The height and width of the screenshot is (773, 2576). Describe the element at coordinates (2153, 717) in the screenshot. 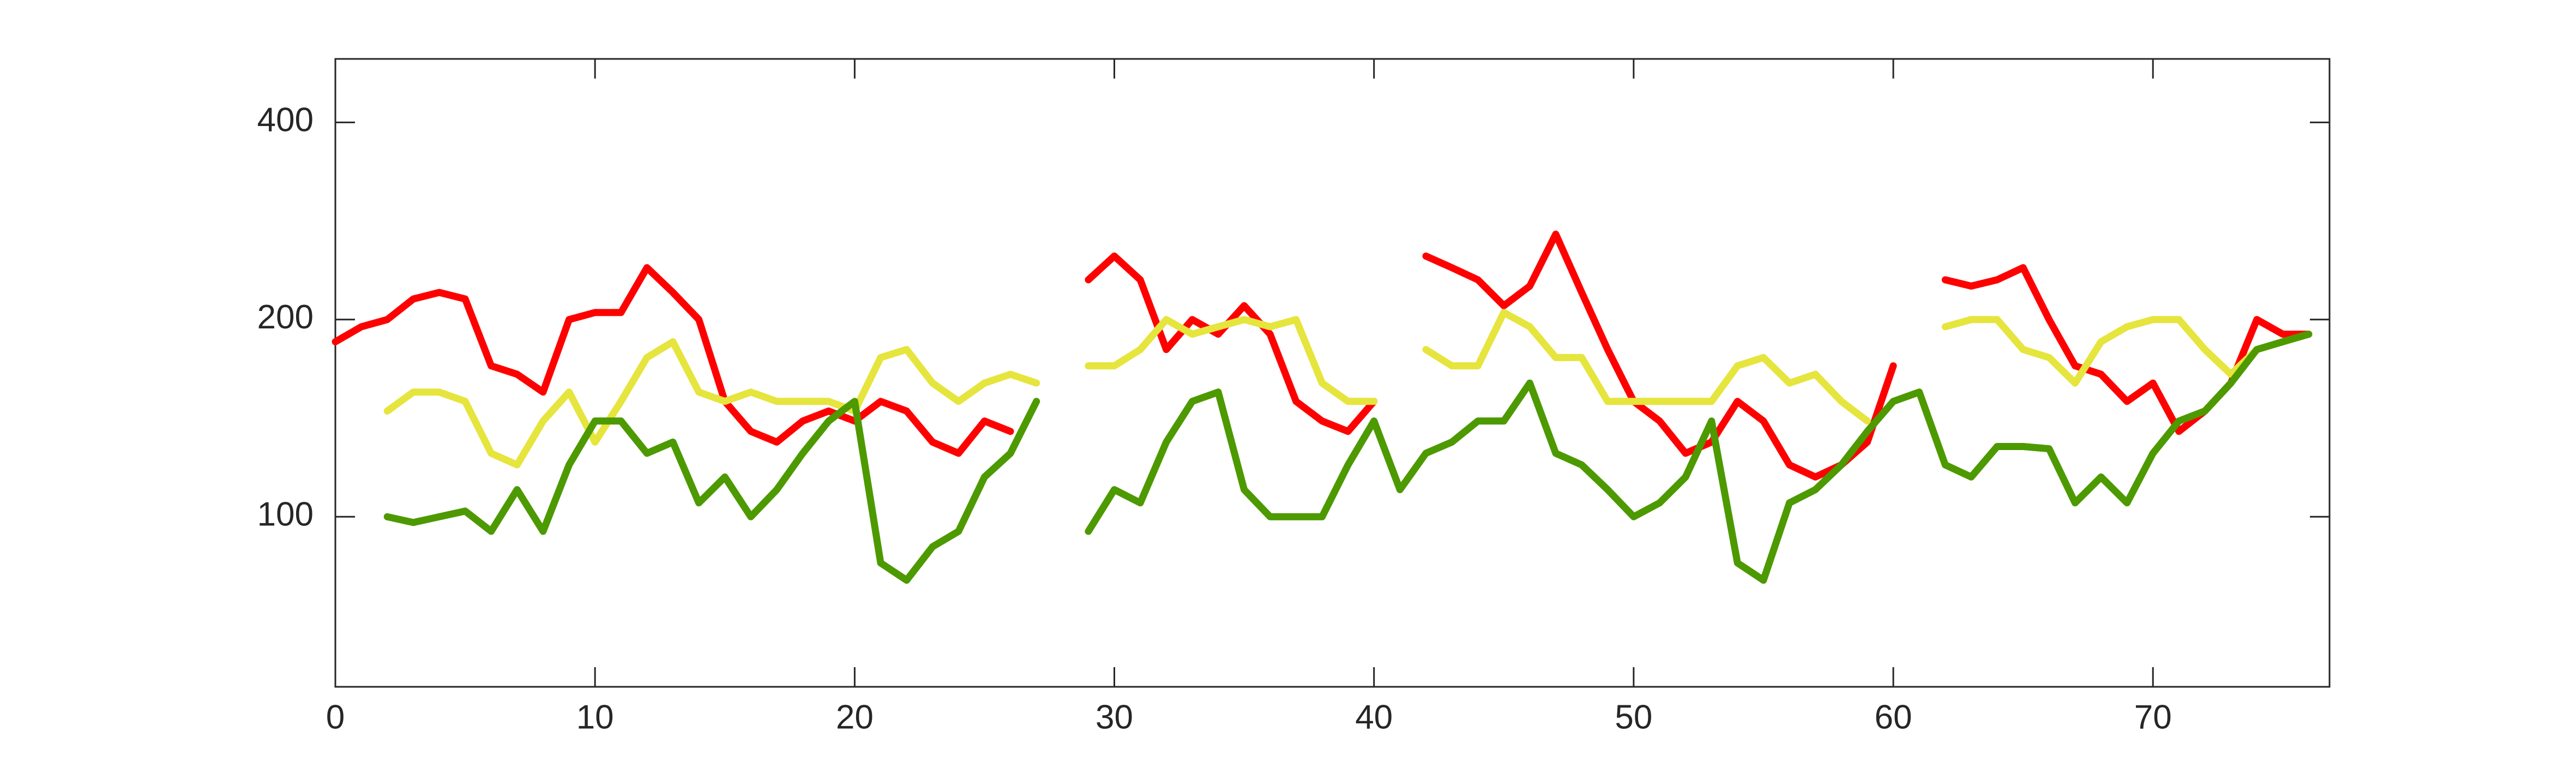

I see `x-tick-label: 70` at that location.